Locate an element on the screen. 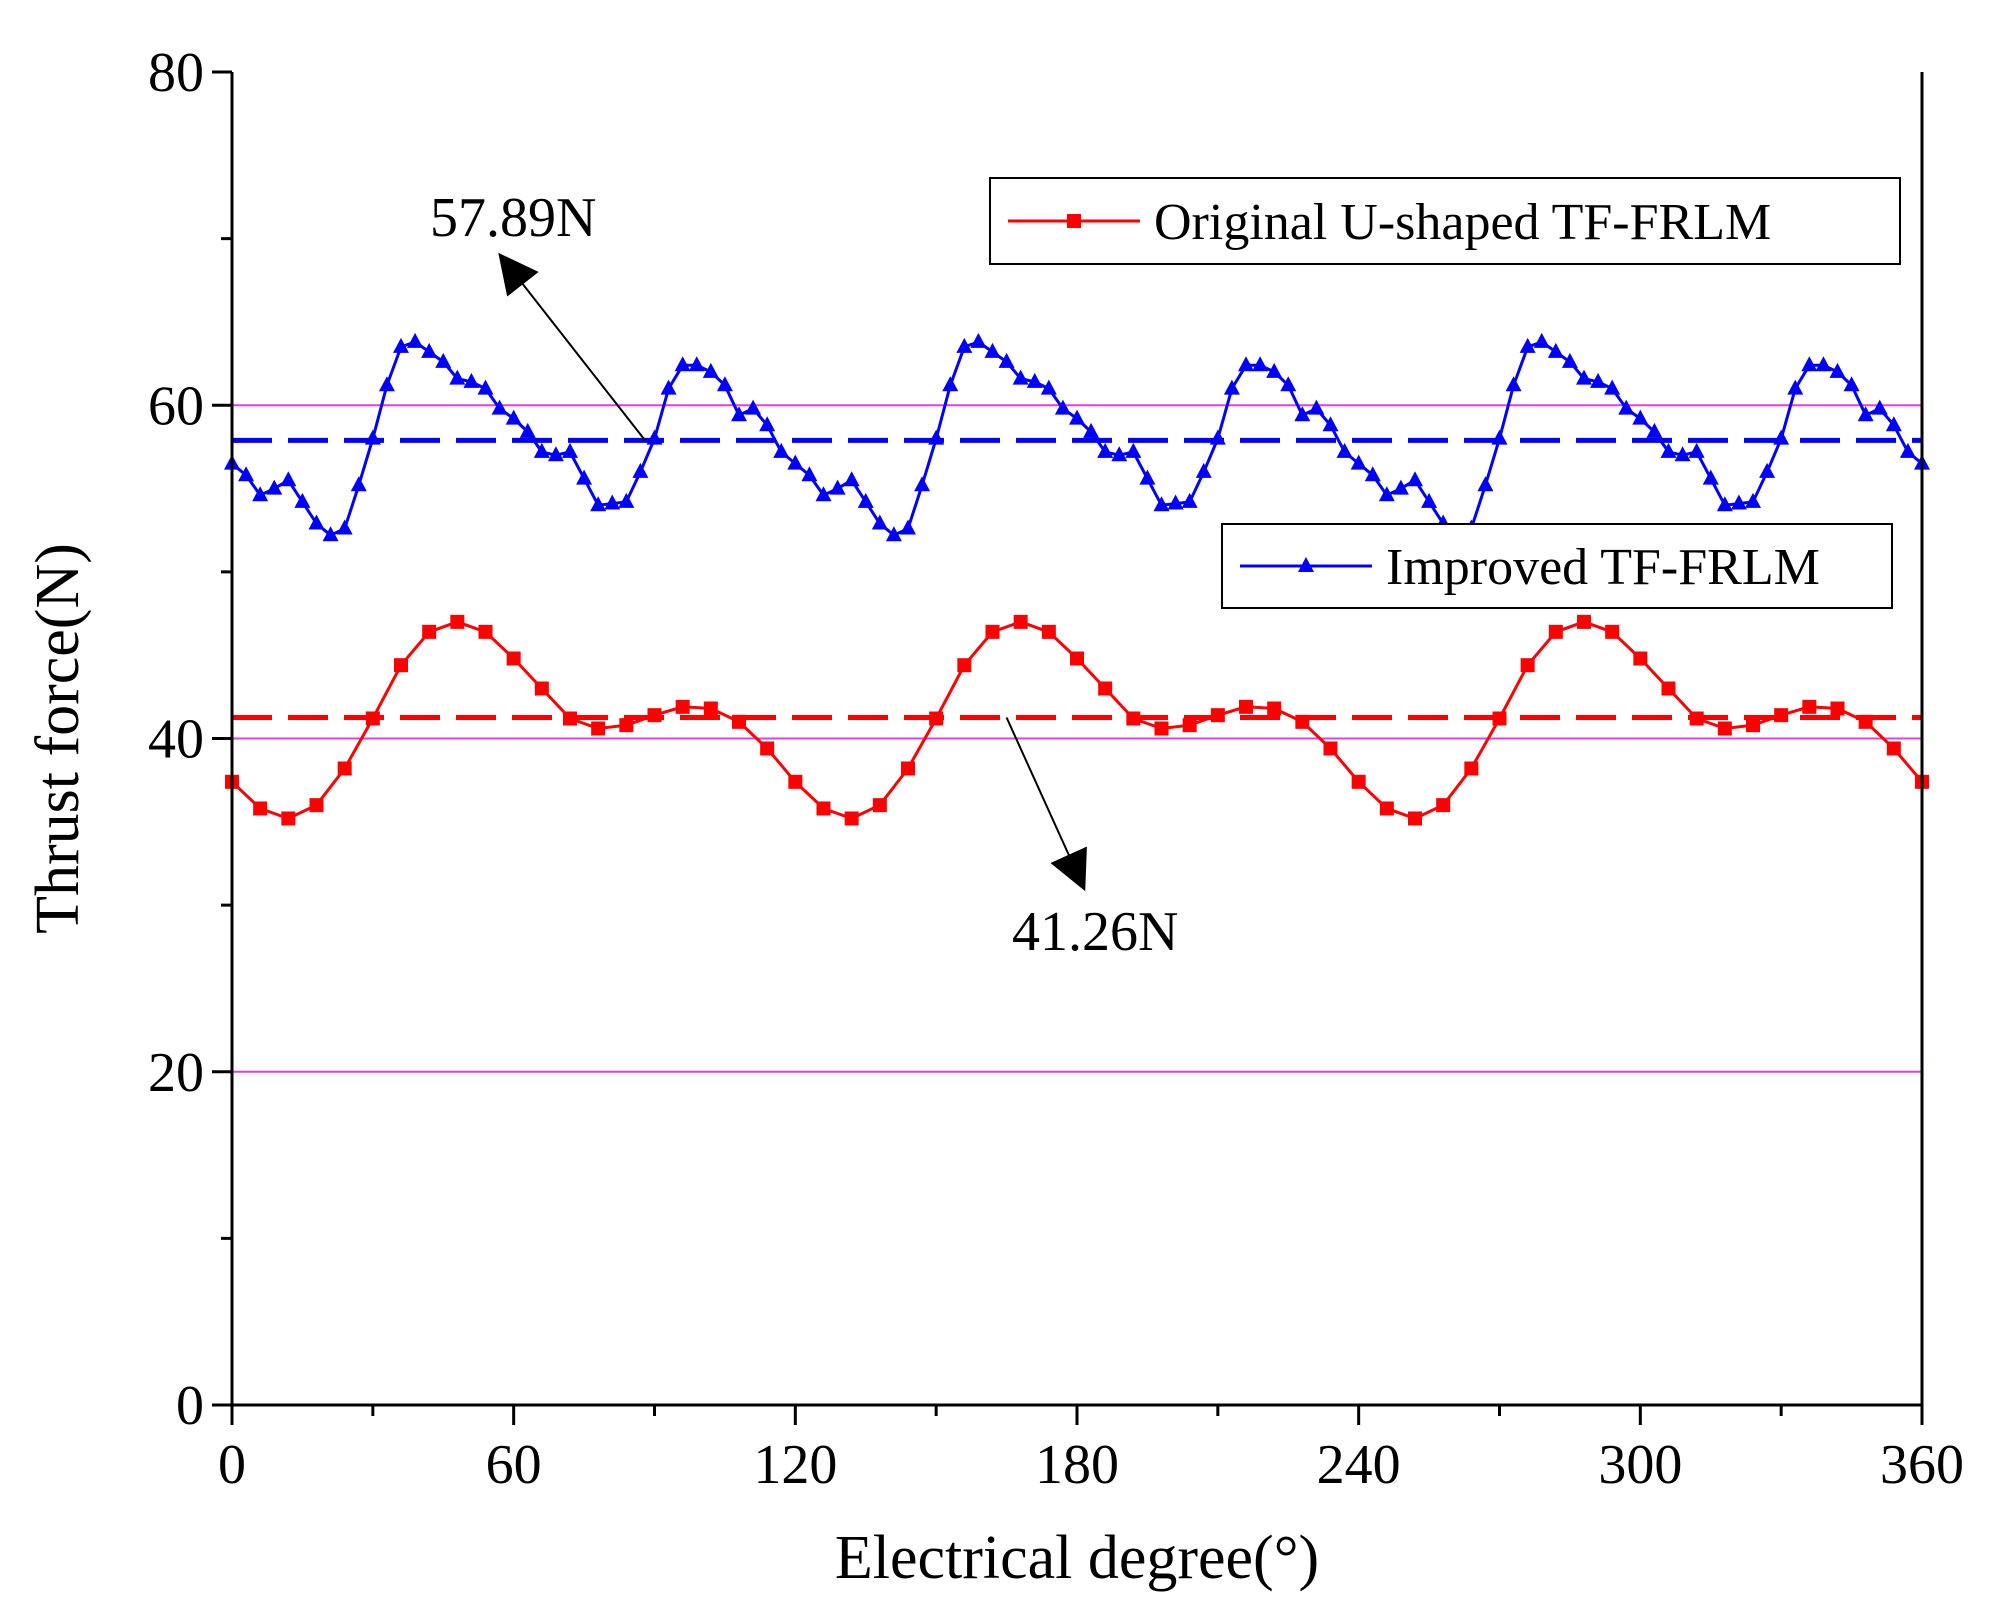 The height and width of the screenshot is (1611, 1997). x-tick-label: 360 is located at coordinates (1922, 1465).